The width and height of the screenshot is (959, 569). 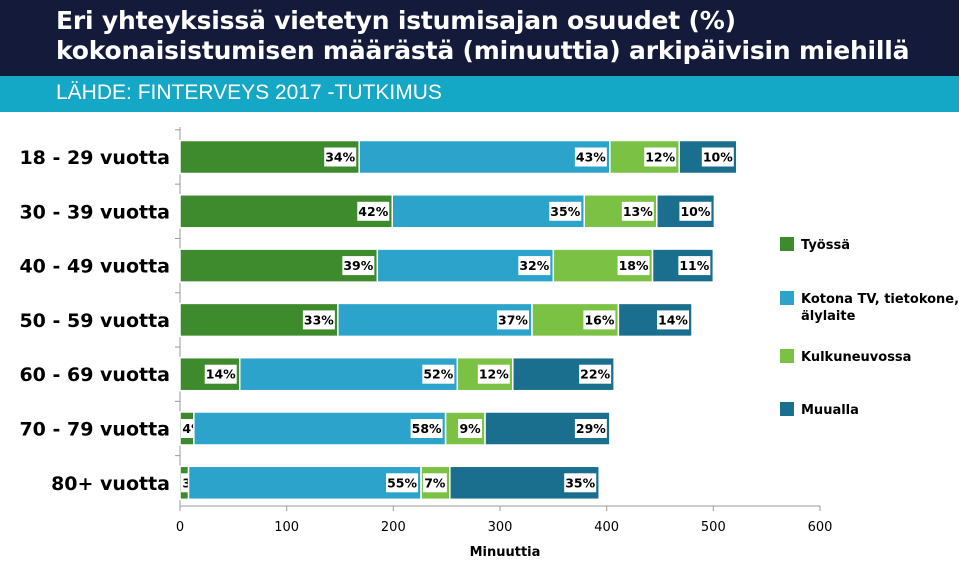 I want to click on category-label: 40 - 49 vuotta, so click(x=94, y=267).